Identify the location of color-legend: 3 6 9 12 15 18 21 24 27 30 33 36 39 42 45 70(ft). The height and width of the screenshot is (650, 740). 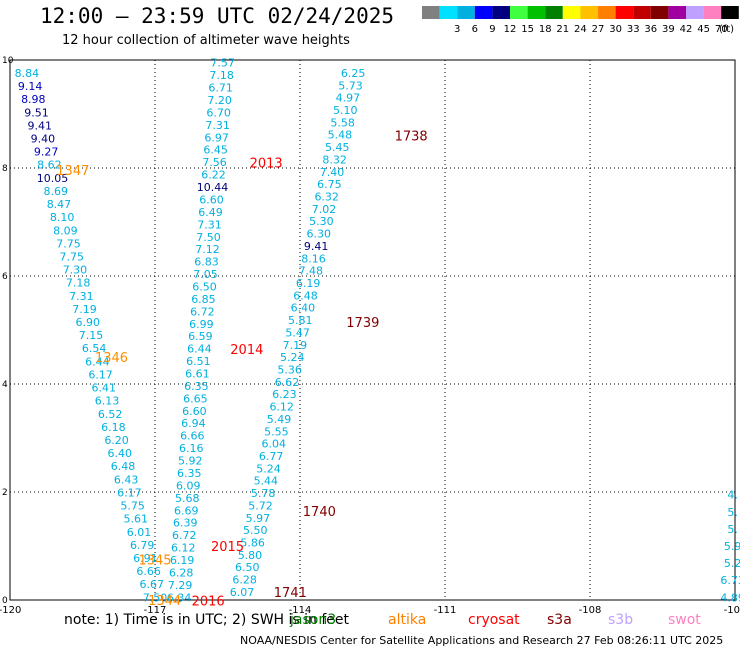
(580, 20).